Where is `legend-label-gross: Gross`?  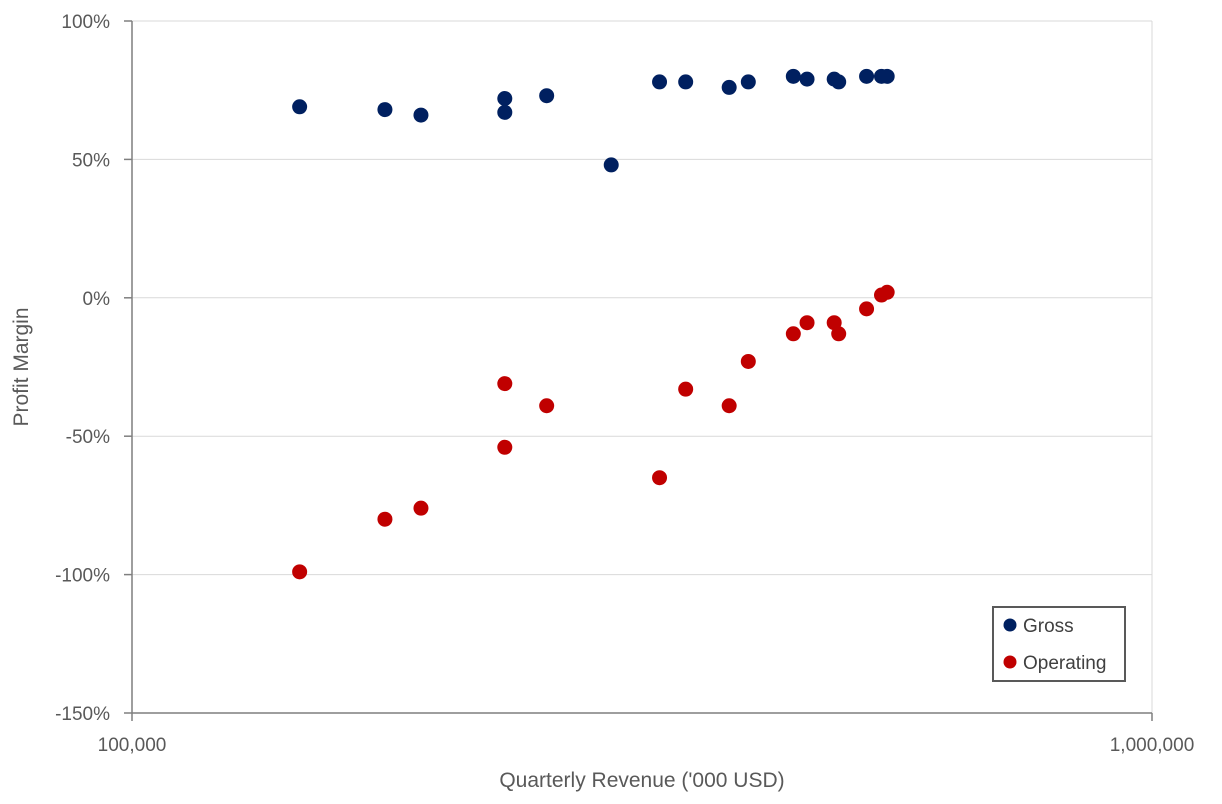 legend-label-gross: Gross is located at coordinates (1048, 626).